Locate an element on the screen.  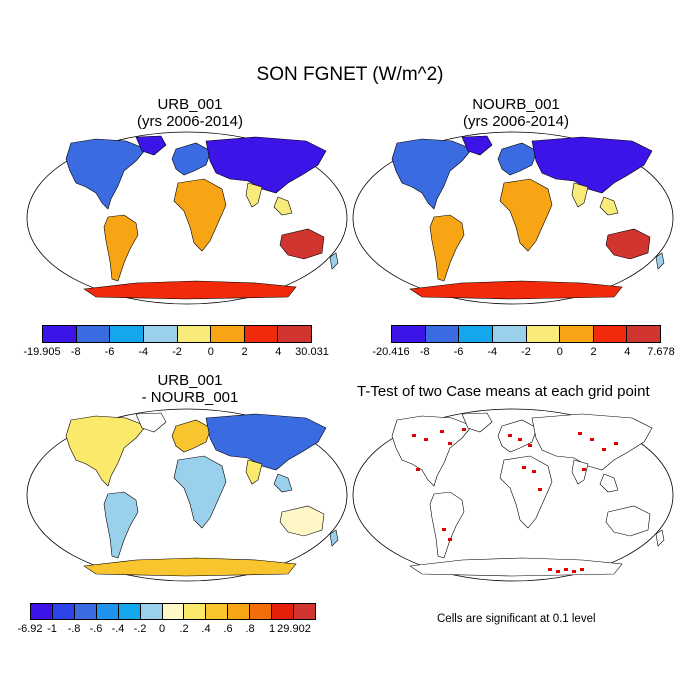
panel-title-diff-line2: - NOURB_001 is located at coordinates (190, 397).